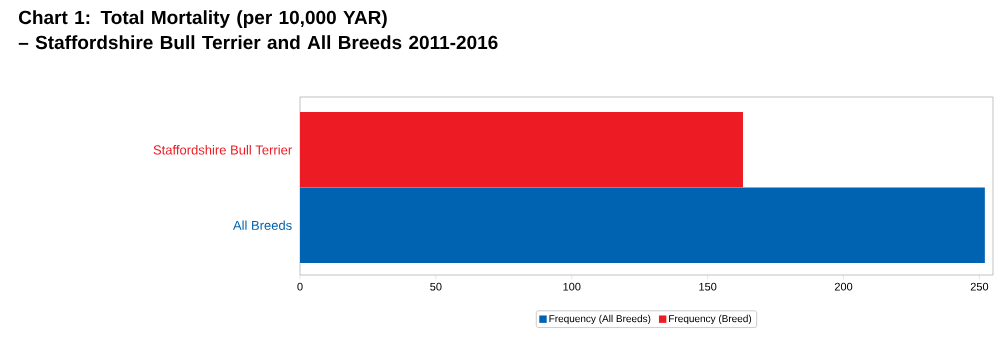 The width and height of the screenshot is (1004, 346). What do you see at coordinates (600, 319) in the screenshot?
I see `legend-label: Frequency (All Breeds)` at bounding box center [600, 319].